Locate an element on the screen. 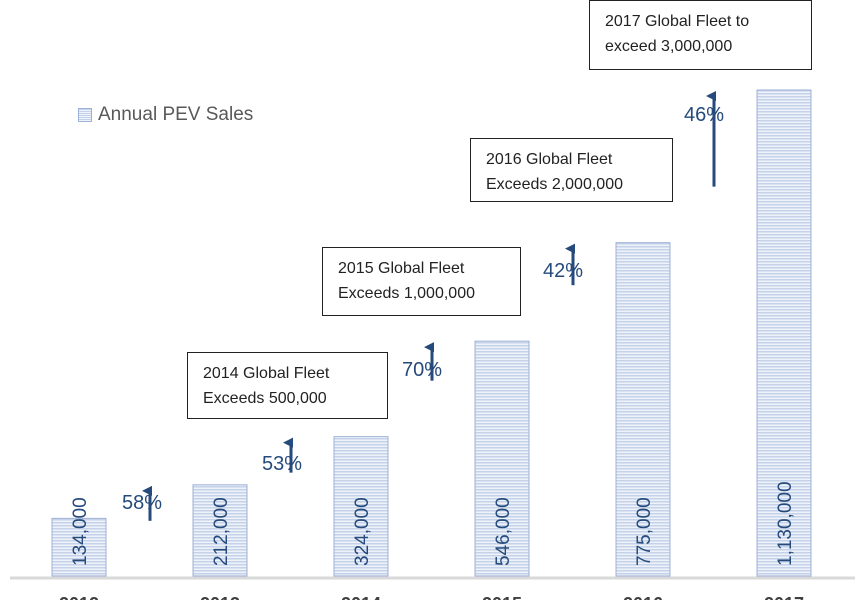 Image resolution: width=865 pixels, height=600 pixels. growth-label-2015: 70% is located at coordinates (422, 370).